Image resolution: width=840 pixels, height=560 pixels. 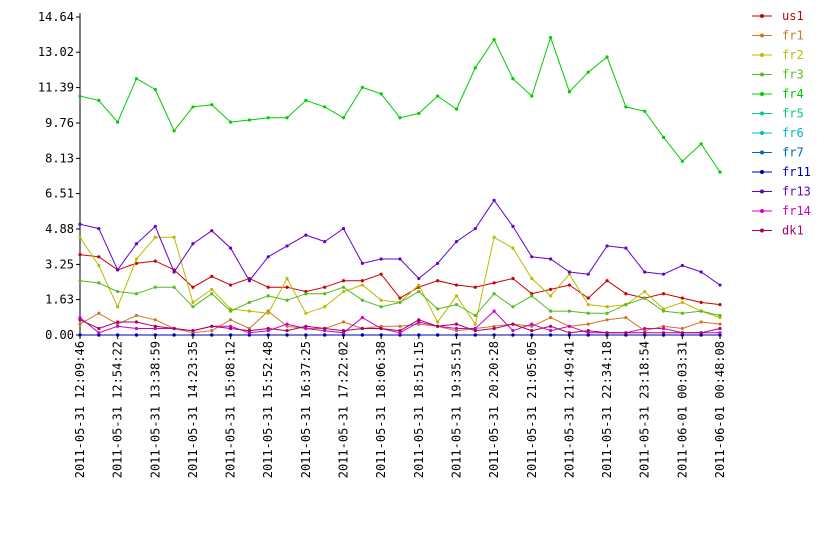 What do you see at coordinates (80, 409) in the screenshot?
I see `x-tick-label: 2011-05-31 12:09:46` at bounding box center [80, 409].